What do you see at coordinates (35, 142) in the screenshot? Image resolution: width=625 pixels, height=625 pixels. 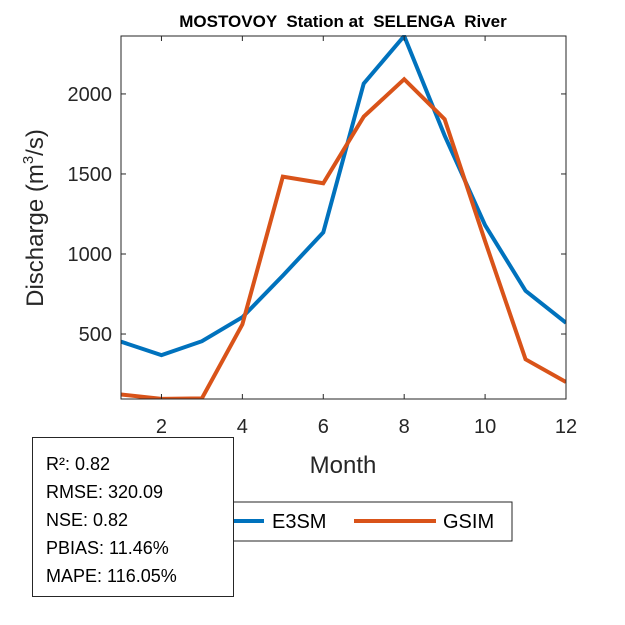 I see `y-axis-label-unit: /s)` at bounding box center [35, 142].